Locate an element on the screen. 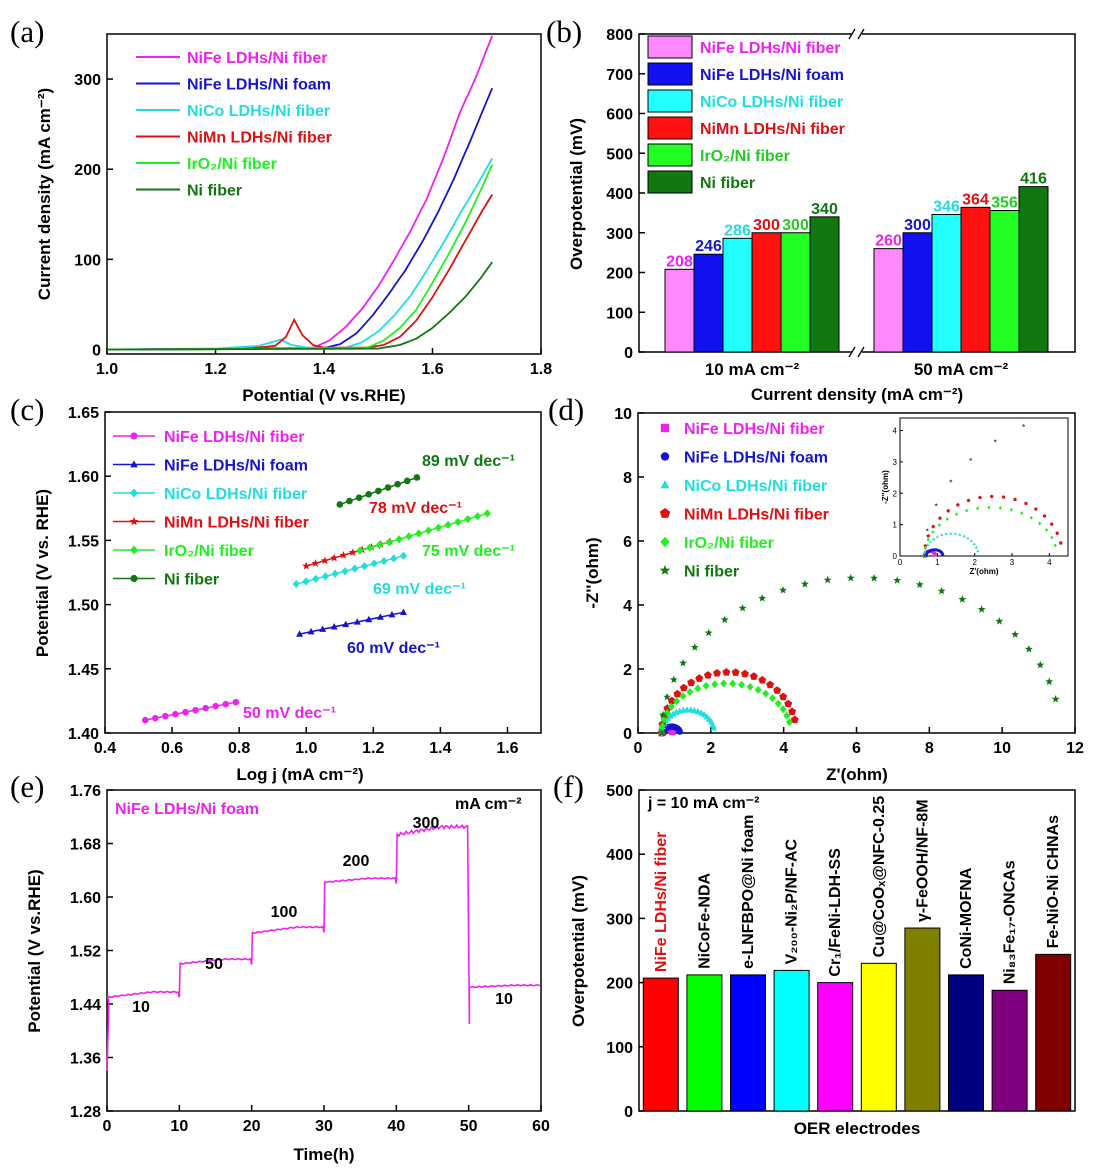  panel-c-y-tick-label: 1.45 is located at coordinates (83, 670).